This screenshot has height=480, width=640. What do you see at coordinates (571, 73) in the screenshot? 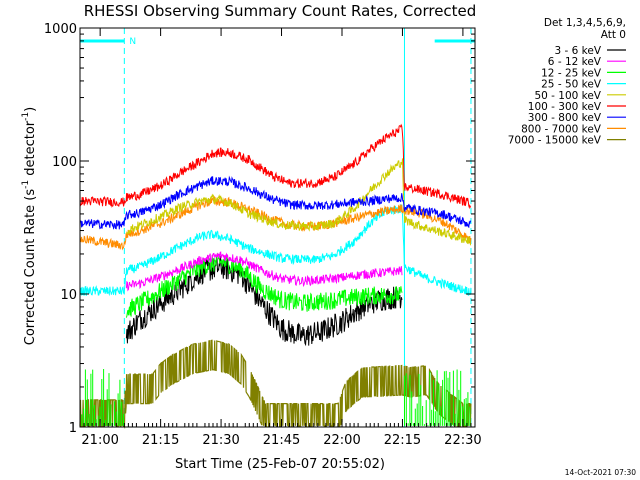
I see `legend-label-2: 12 - 25 keV` at bounding box center [571, 73].